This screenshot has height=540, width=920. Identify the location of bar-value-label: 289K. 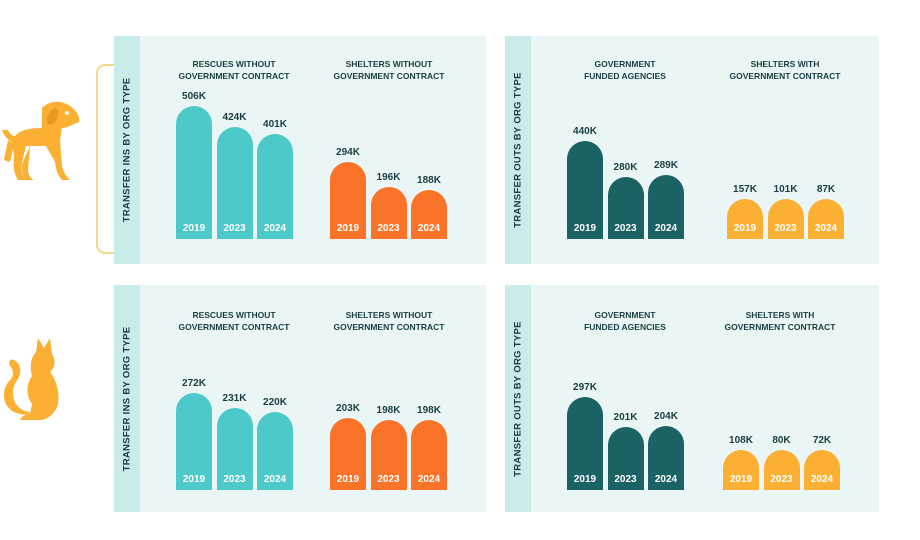
(666, 165).